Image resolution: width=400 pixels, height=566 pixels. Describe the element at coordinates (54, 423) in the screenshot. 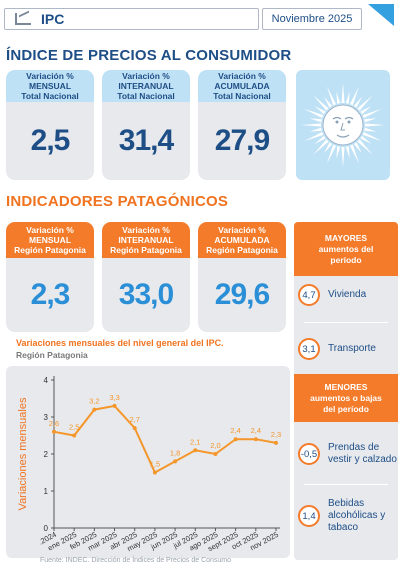

I see `data-label: 2,6` at that location.